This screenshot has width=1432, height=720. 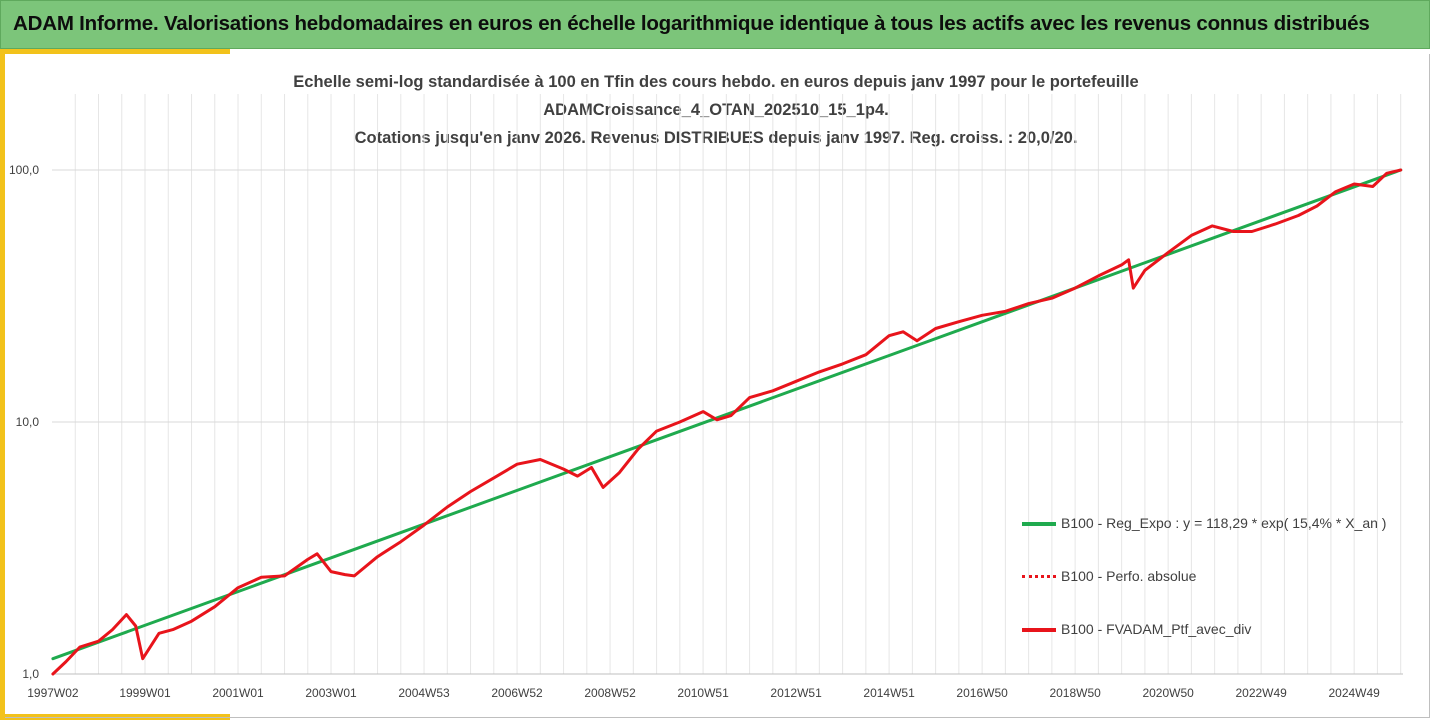 What do you see at coordinates (238, 693) in the screenshot?
I see `x-tick-label: 2001W01` at bounding box center [238, 693].